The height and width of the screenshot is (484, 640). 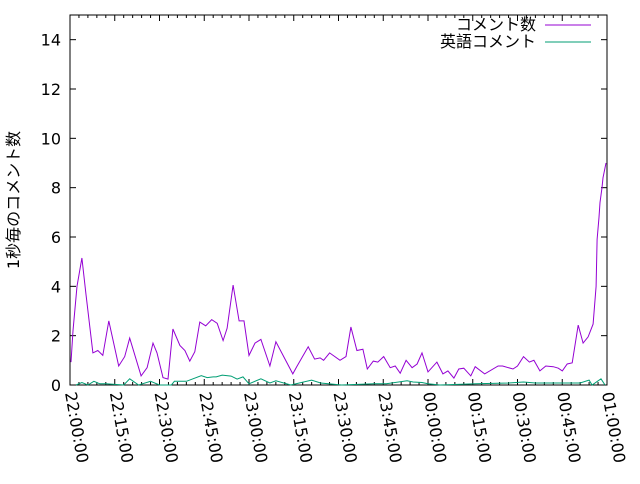 I want to click on y-tick-label: 12, so click(x=51, y=89).